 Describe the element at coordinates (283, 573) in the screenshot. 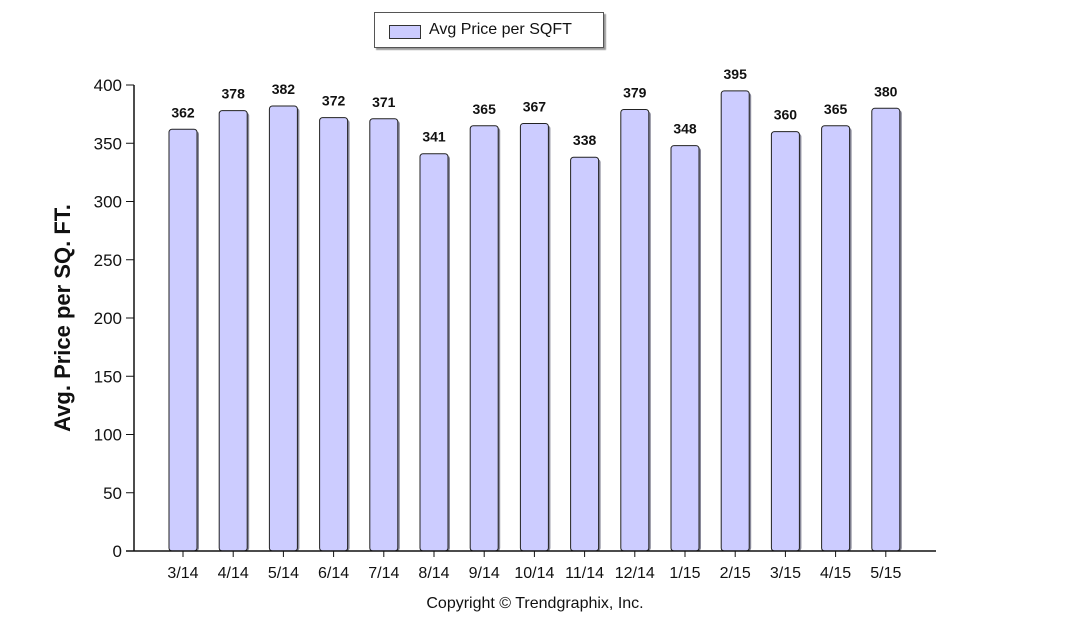

I see `x-tick-label: 5/14` at that location.